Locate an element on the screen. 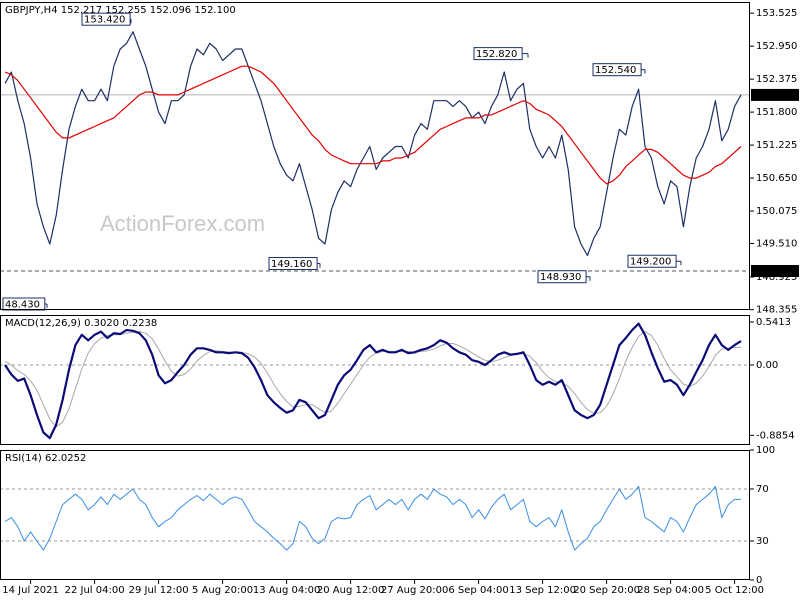  price-annotation: 149.200 is located at coordinates (654, 261).